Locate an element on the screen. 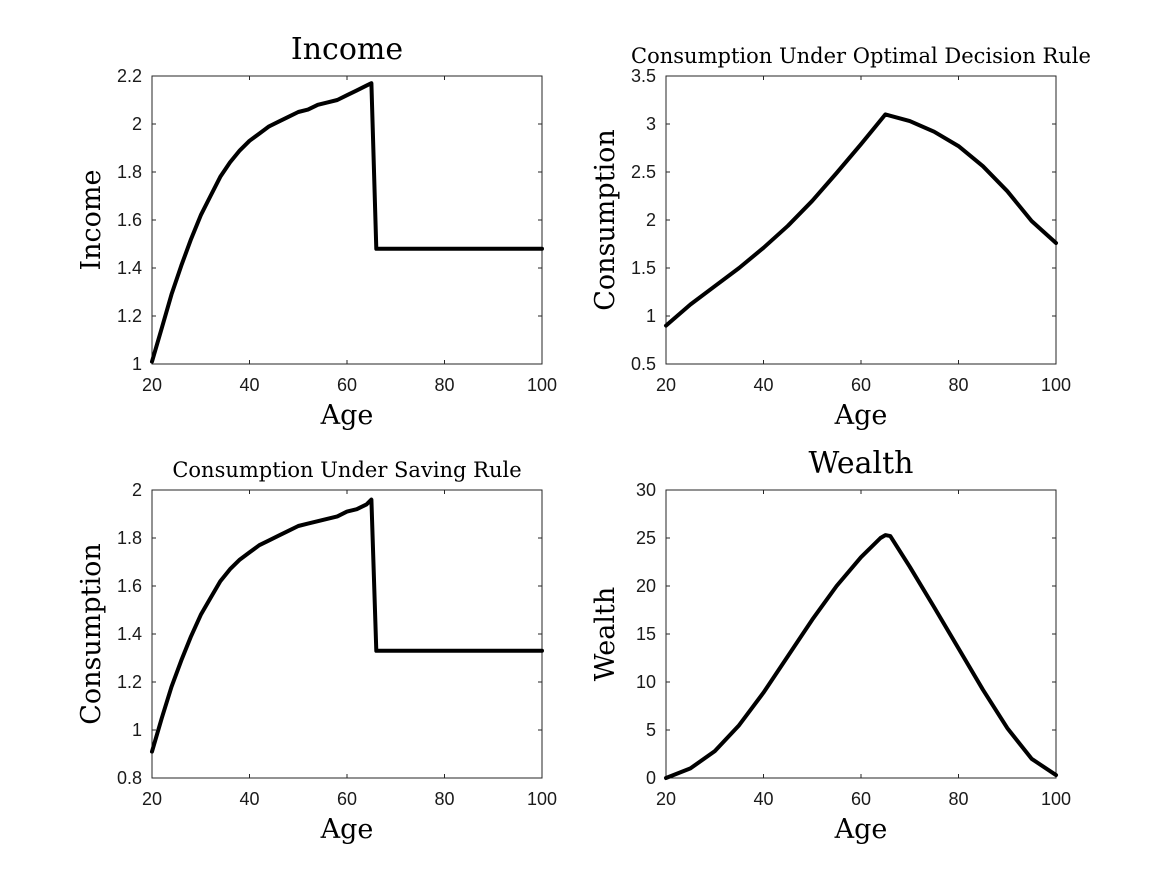  chart-title: Consumption Under Saving Rule is located at coordinates (346, 470).